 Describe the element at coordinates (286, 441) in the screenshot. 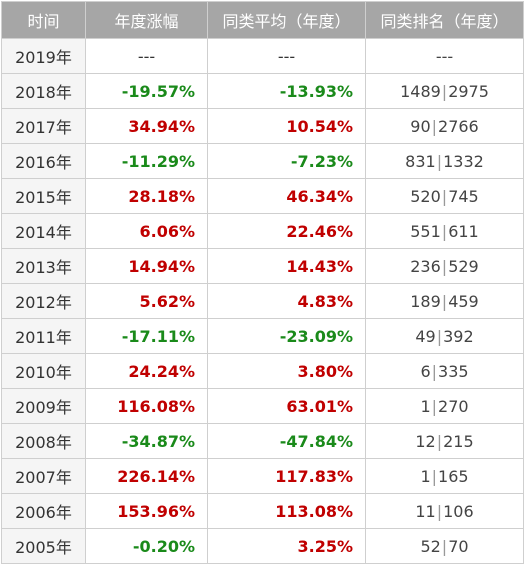

I see `peer-average-cell: -47.84%` at that location.